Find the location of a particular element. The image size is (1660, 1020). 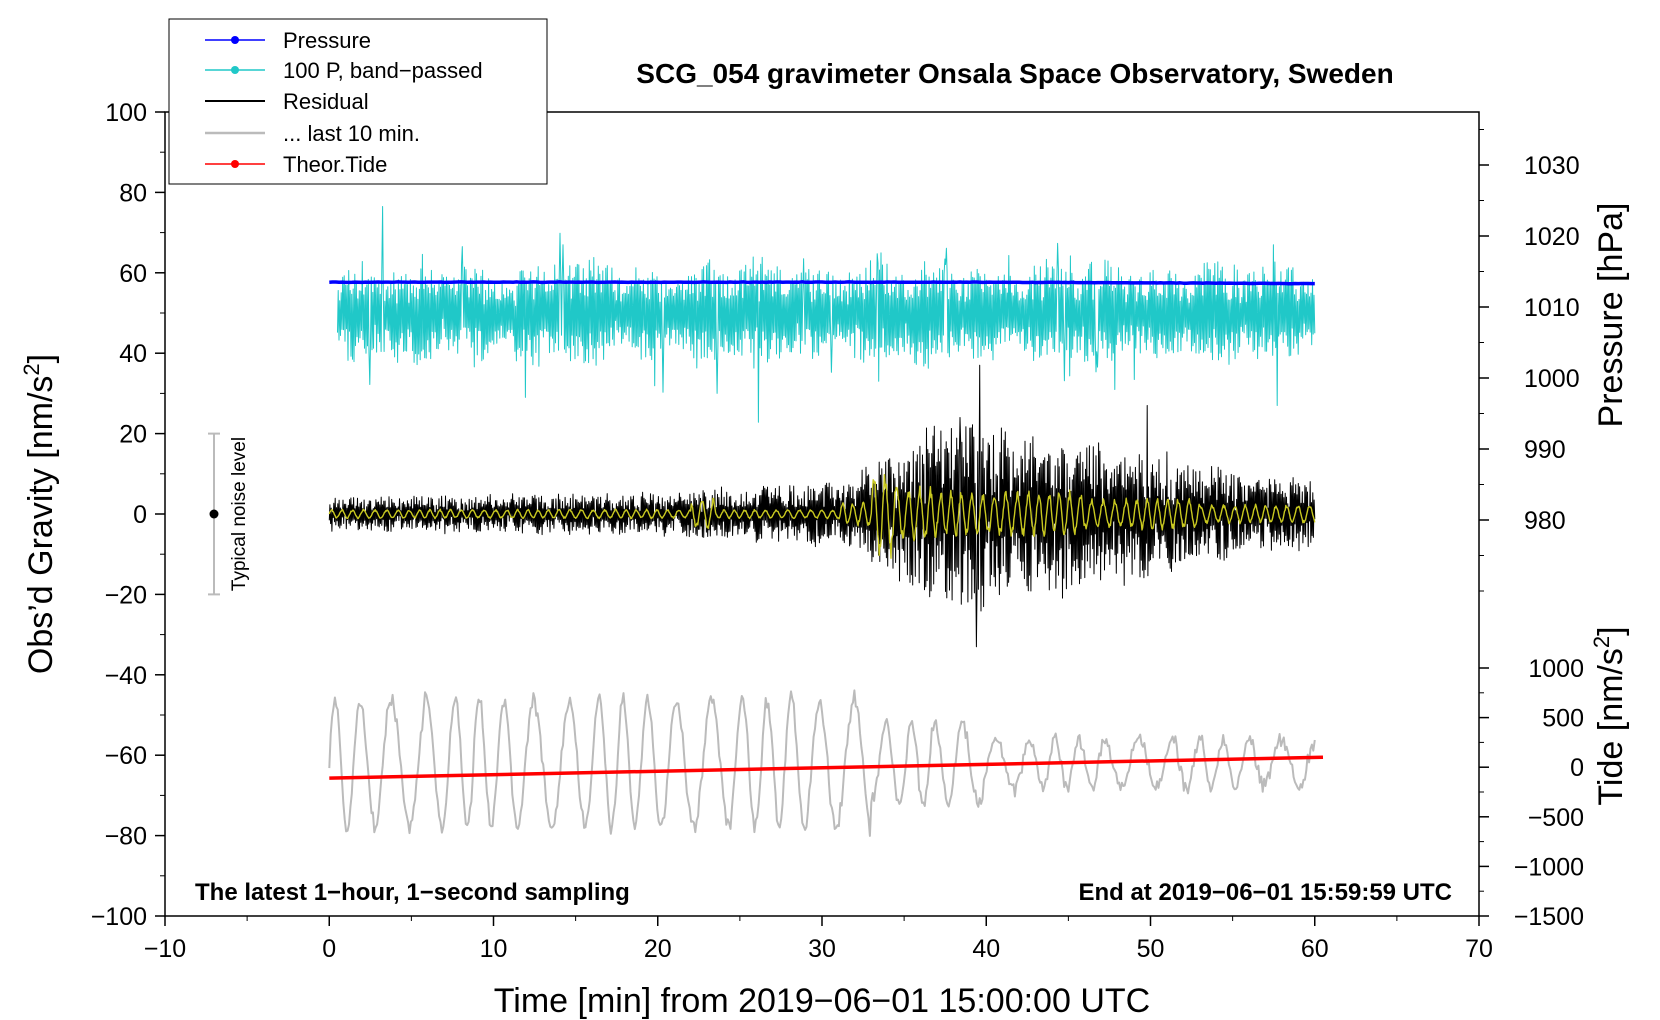

tide-axis-title: Tide [nm/s2] is located at coordinates (1609, 715).